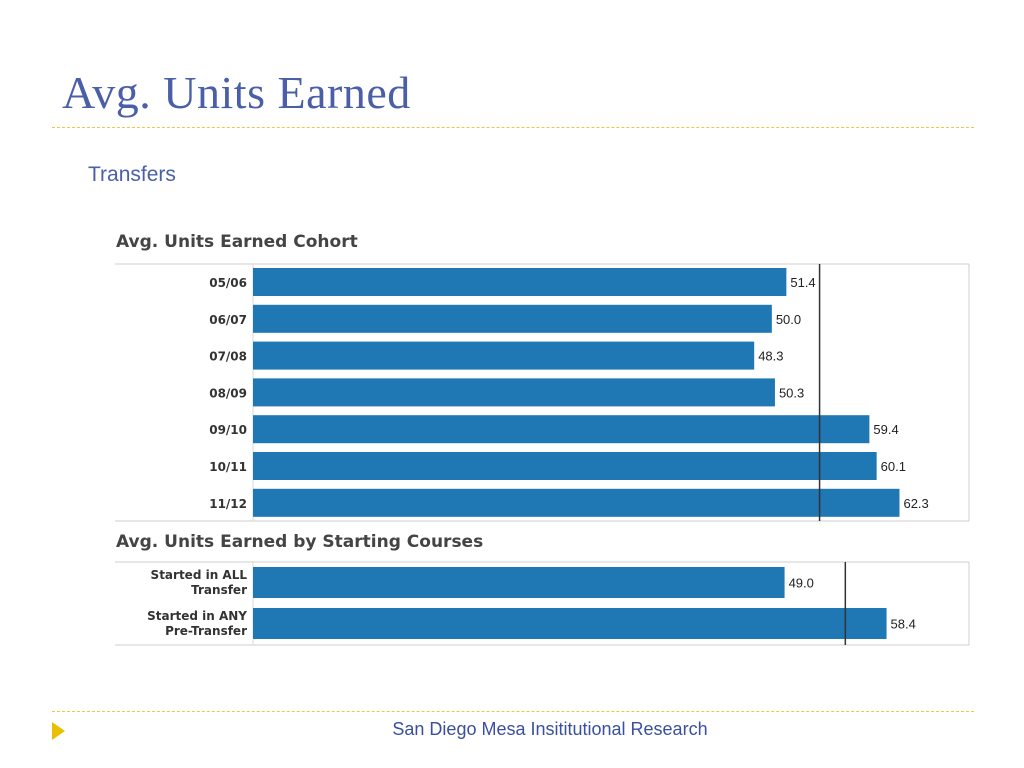  Describe the element at coordinates (228, 504) in the screenshot. I see `category-label: 11/12` at that location.